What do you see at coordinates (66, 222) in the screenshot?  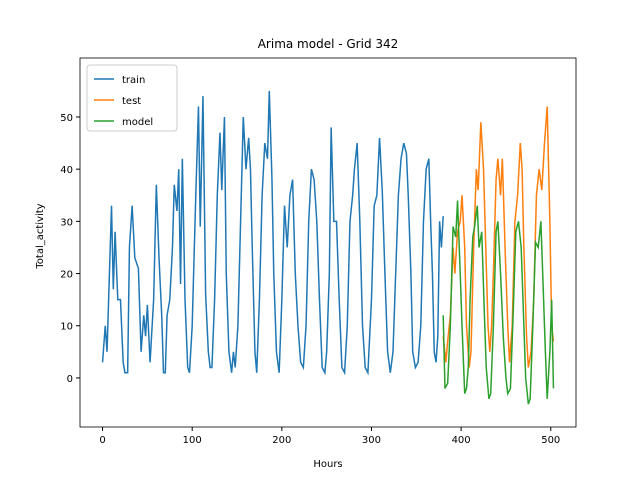 I see `y-tick-label: 30` at bounding box center [66, 222].